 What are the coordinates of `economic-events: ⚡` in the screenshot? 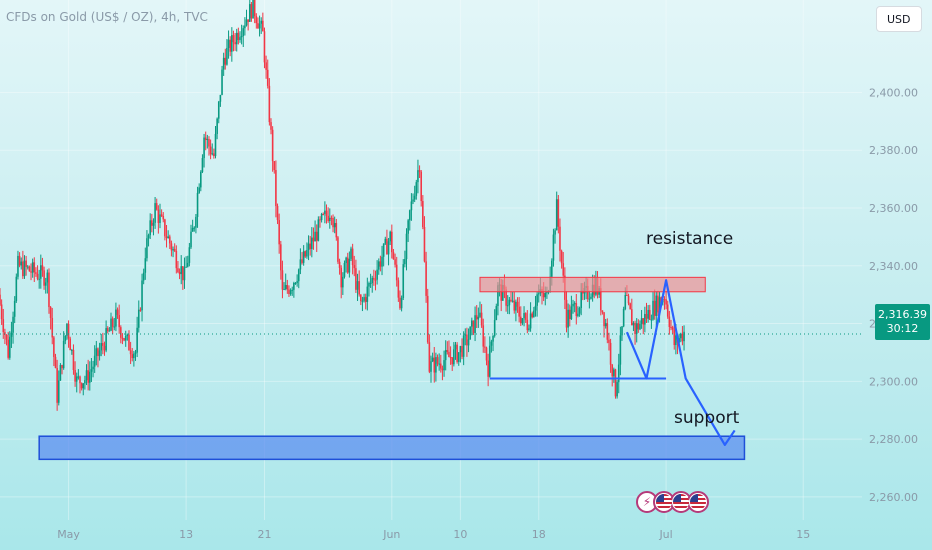 It's located at (672, 503).